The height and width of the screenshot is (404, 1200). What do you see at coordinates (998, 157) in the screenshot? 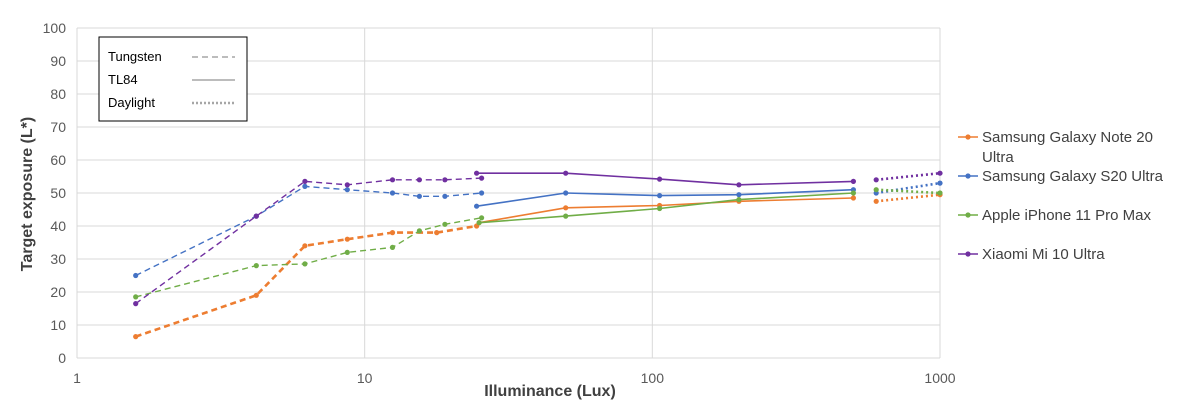
I see `legend-label-line: Ultra` at bounding box center [998, 157].